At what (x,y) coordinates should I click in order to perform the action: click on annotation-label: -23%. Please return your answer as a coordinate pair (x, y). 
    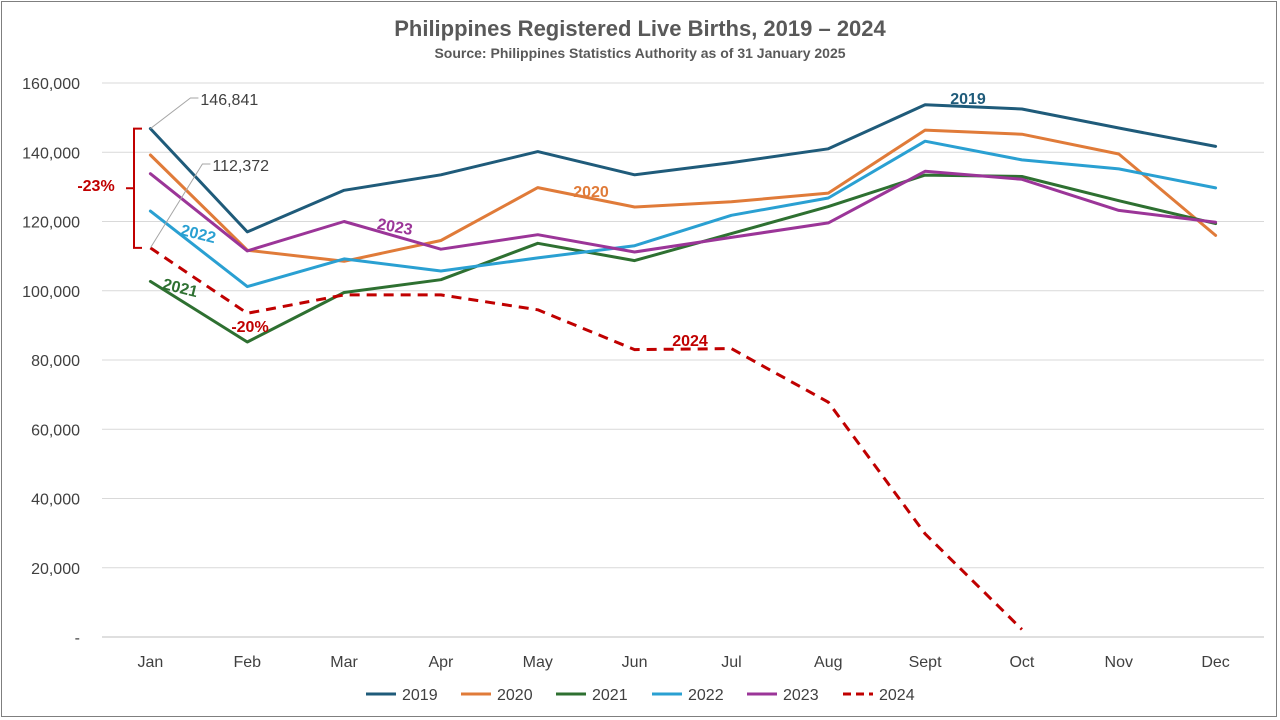
    Looking at the image, I should click on (95, 186).